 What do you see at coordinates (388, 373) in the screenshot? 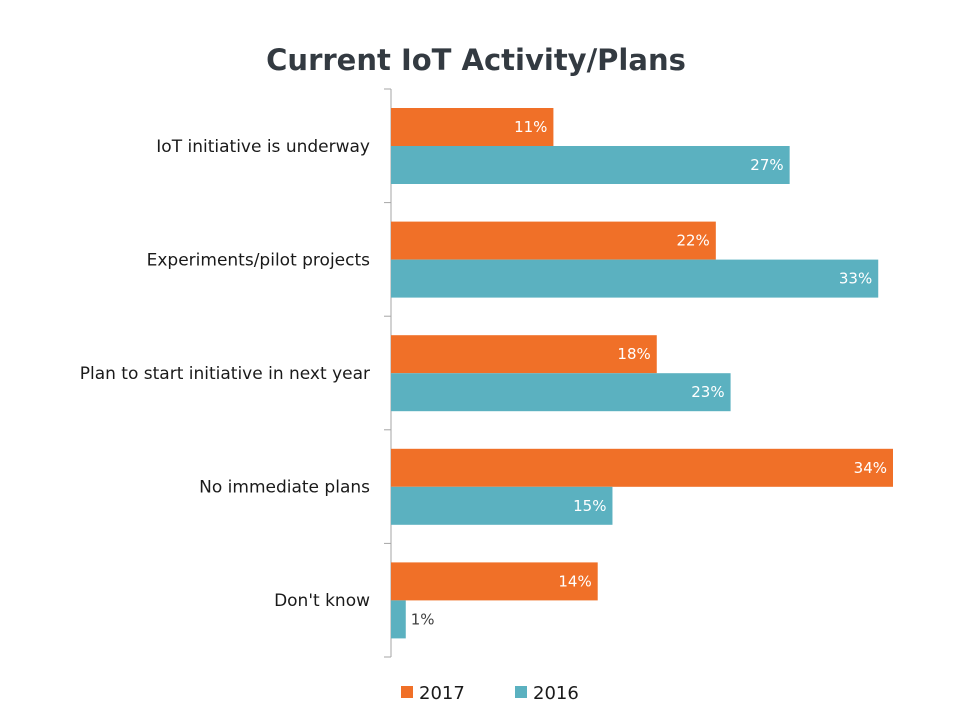
I see `y-axis` at bounding box center [388, 373].